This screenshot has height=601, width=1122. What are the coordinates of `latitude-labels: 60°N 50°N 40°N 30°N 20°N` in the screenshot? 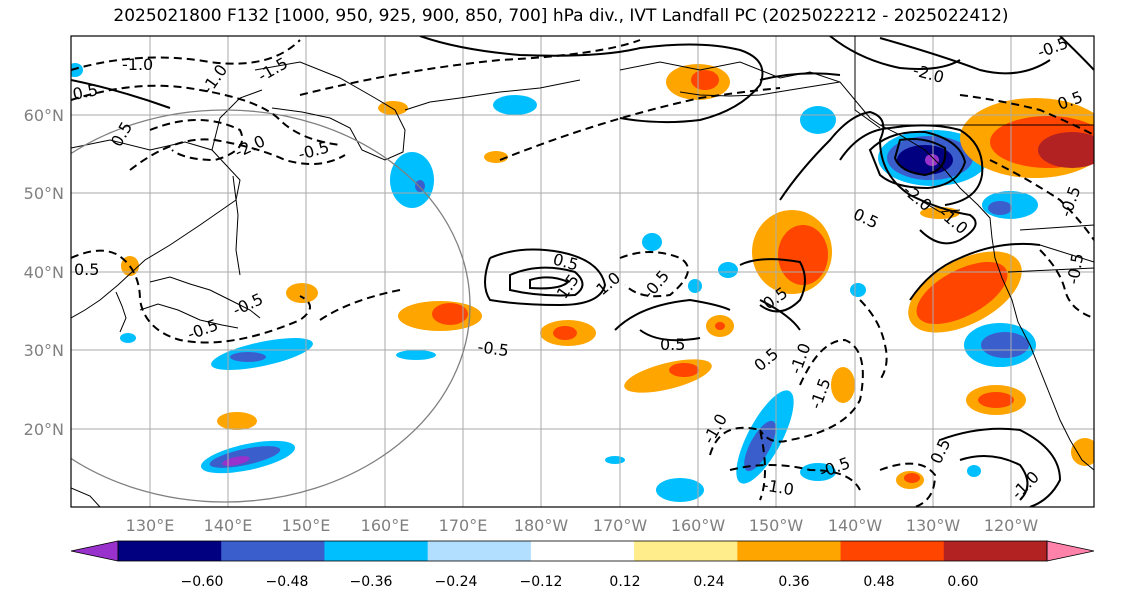 It's located at (44, 272).